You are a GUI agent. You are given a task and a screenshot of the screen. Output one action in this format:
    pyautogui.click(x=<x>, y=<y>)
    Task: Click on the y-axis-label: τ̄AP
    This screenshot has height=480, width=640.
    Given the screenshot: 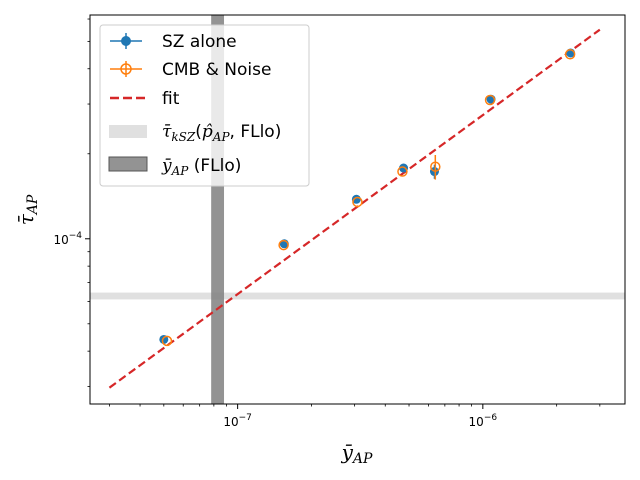 What is the action you would take?
    pyautogui.click(x=27, y=209)
    